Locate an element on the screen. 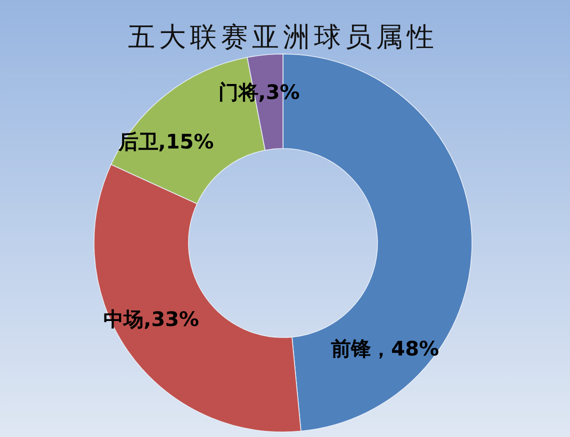  data-label: ，48% is located at coordinates (405, 348).